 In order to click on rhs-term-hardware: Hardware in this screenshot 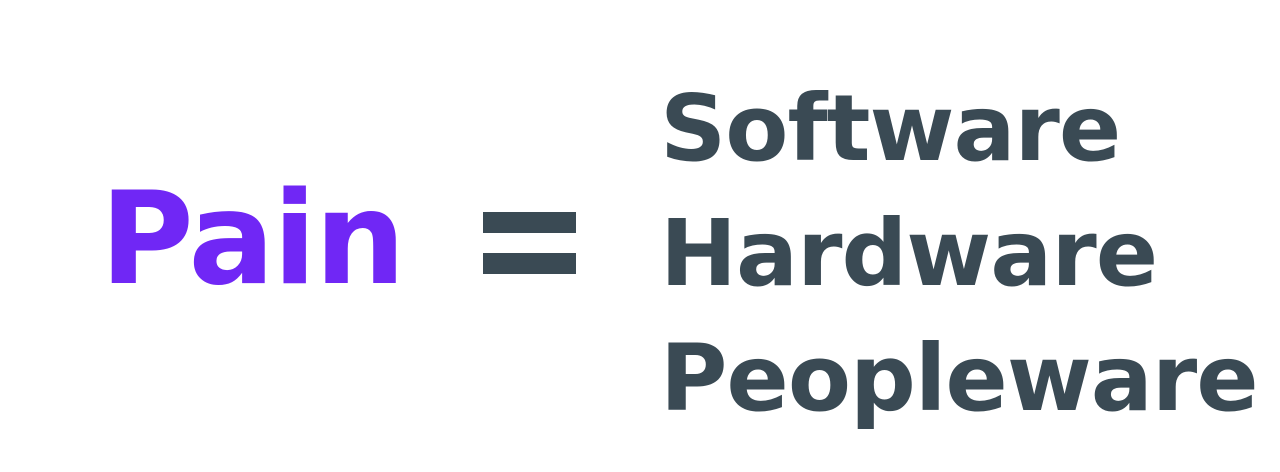, I will do `click(909, 253)`.